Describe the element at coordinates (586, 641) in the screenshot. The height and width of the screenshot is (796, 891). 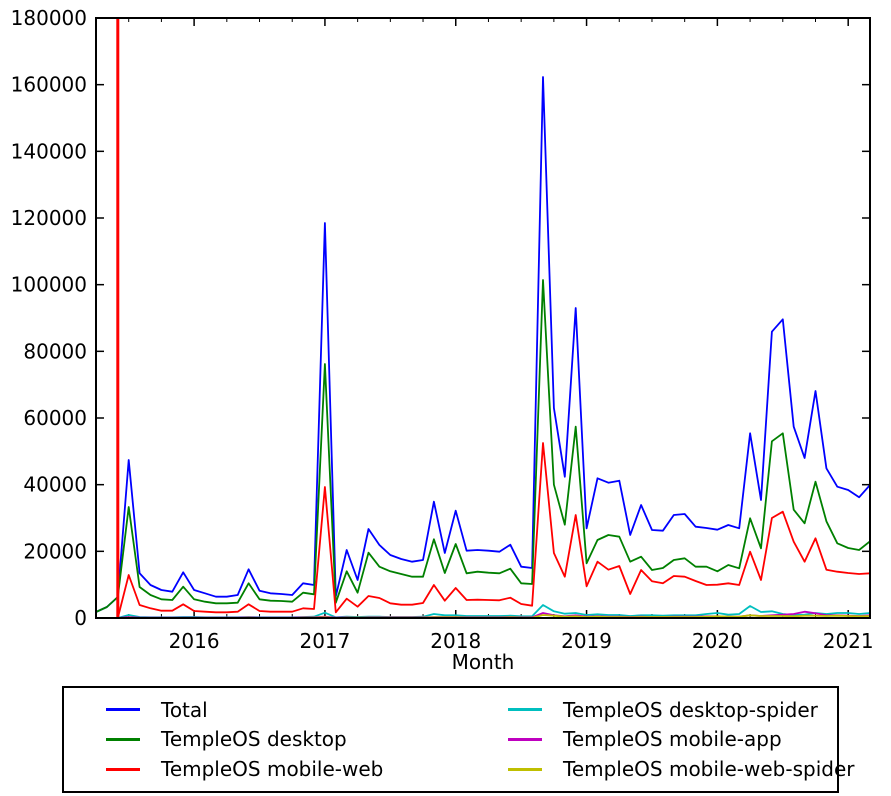
I see `x-tick-label: 2019` at that location.